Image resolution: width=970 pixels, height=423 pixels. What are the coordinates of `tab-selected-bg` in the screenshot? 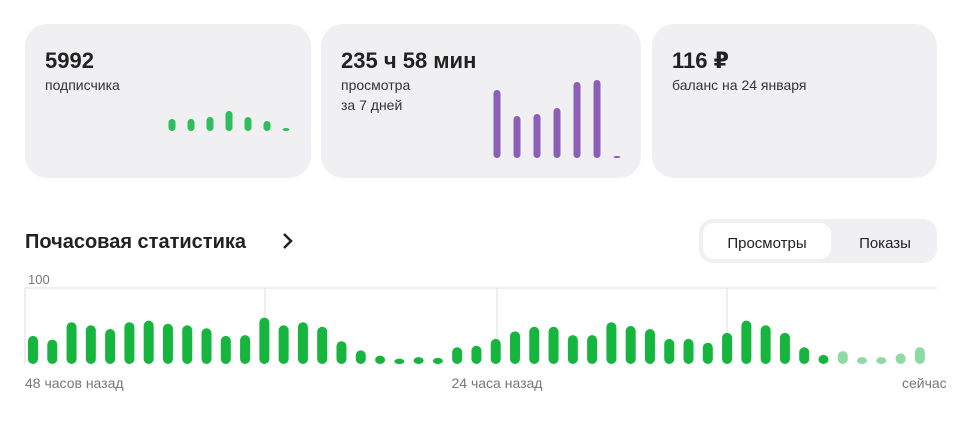 It's located at (767, 241).